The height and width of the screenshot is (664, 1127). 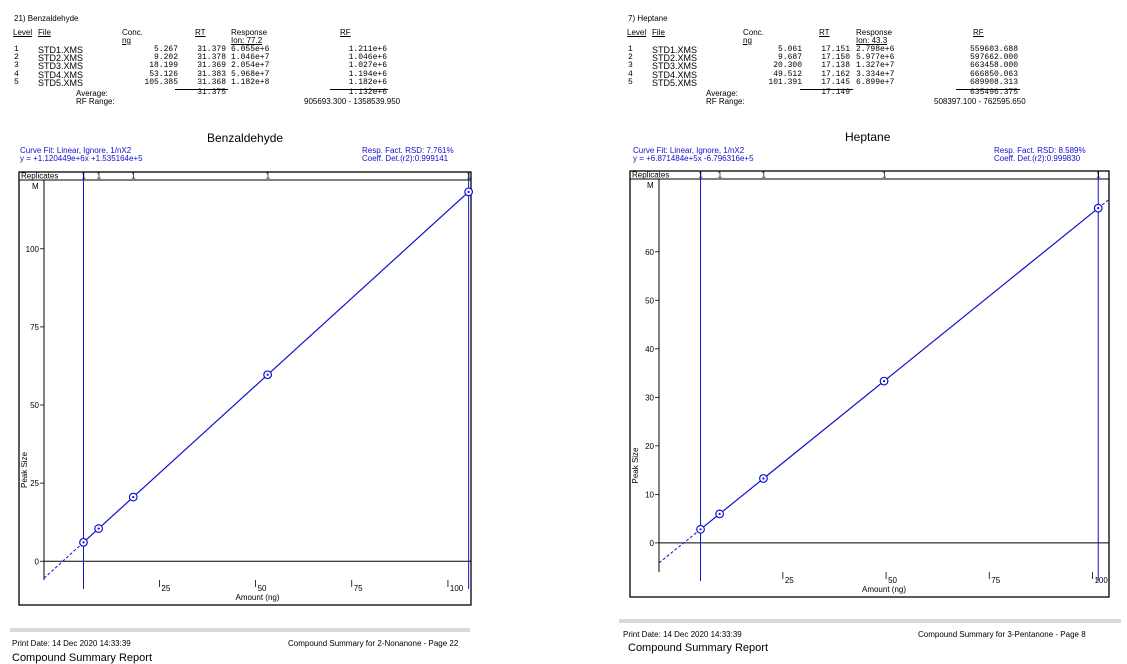 What do you see at coordinates (870, 621) in the screenshot?
I see `page-separator` at bounding box center [870, 621].